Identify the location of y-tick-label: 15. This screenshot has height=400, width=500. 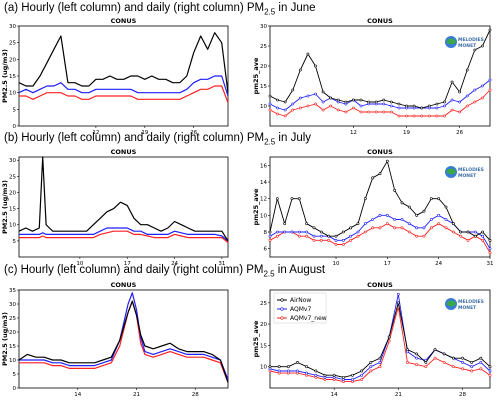
(263, 346).